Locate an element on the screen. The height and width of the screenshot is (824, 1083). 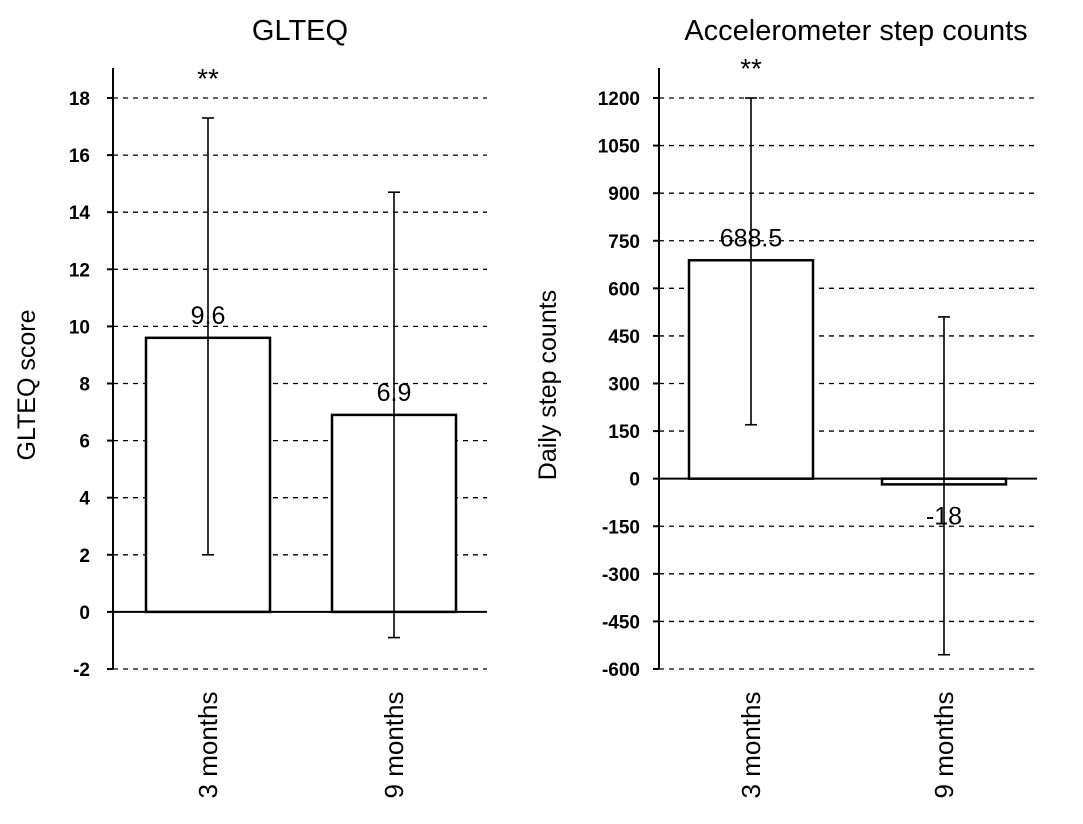
chart2-data-label: -18 is located at coordinates (944, 516).